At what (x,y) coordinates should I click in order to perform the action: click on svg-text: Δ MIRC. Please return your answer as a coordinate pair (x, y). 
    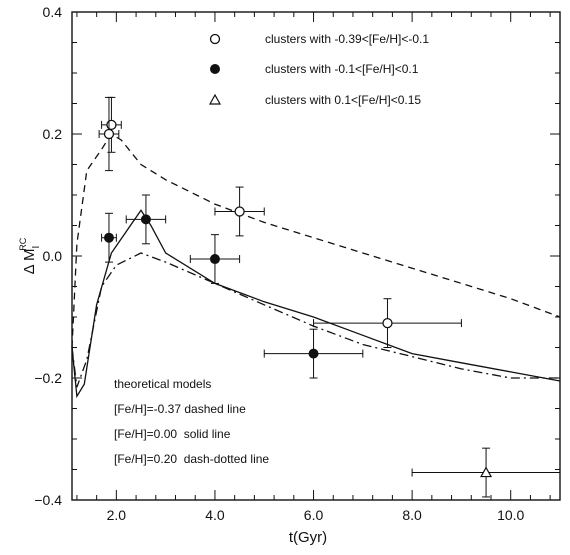
    Looking at the image, I should click on (30, 255).